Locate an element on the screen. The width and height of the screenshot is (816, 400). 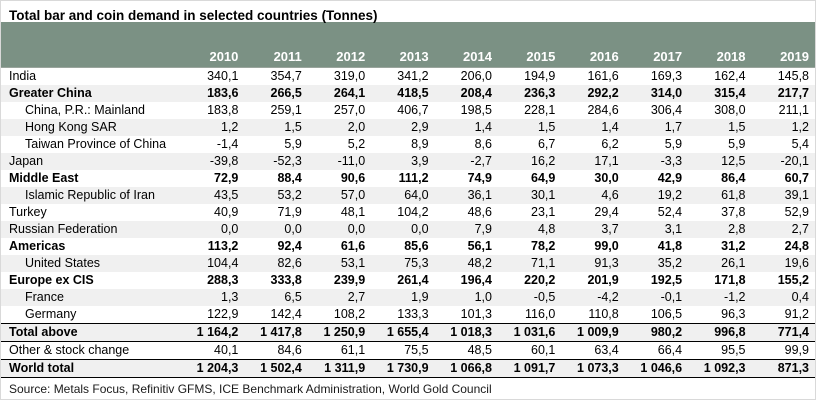
value-cell: 85,6 is located at coordinates (416, 246).